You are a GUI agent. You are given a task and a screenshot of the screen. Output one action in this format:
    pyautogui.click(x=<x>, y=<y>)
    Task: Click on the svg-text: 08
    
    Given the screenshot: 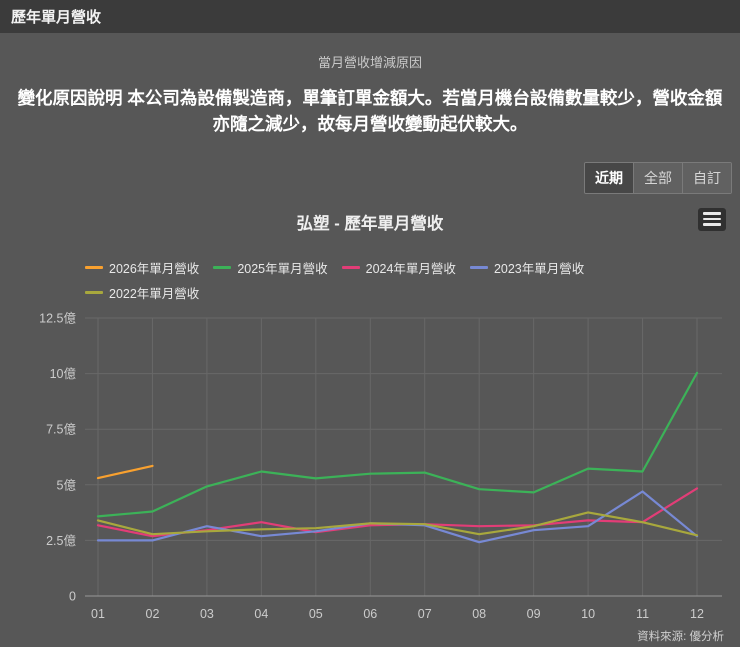 What is the action you would take?
    pyautogui.click(x=479, y=614)
    